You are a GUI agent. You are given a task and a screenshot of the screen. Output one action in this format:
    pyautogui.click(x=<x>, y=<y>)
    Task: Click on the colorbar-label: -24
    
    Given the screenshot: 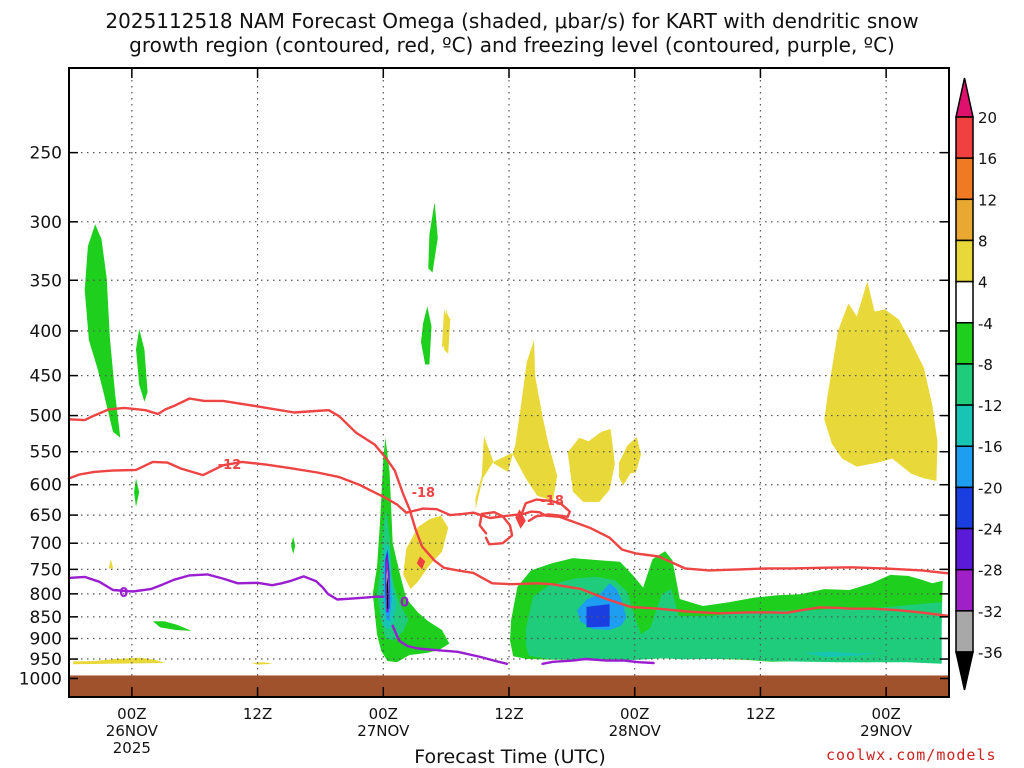 What is the action you would take?
    pyautogui.click(x=990, y=530)
    